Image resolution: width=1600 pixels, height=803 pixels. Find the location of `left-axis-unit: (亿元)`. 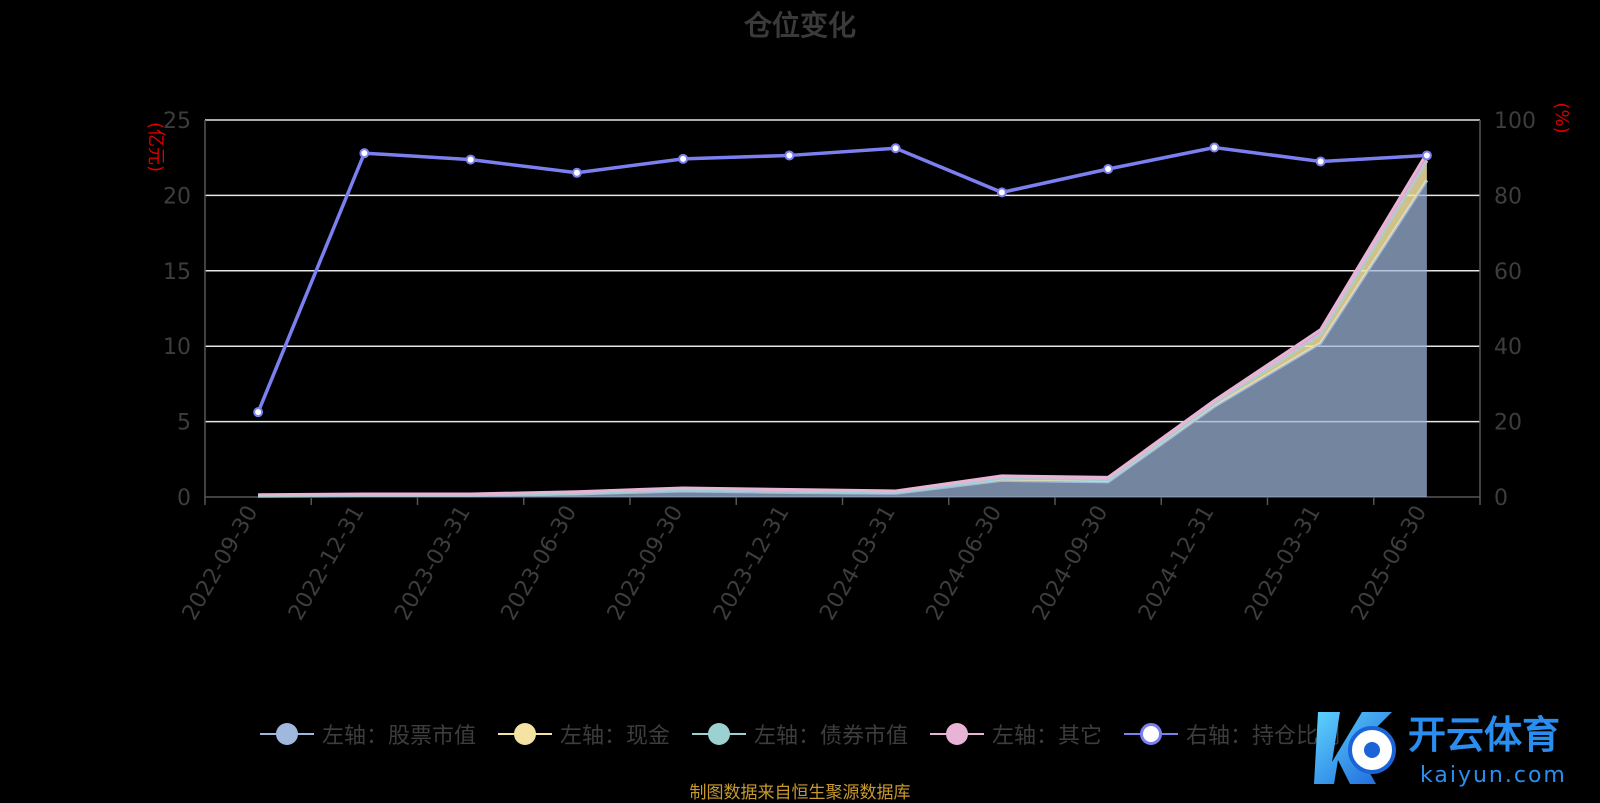

left-axis-unit: (亿元) is located at coordinates (155, 147).